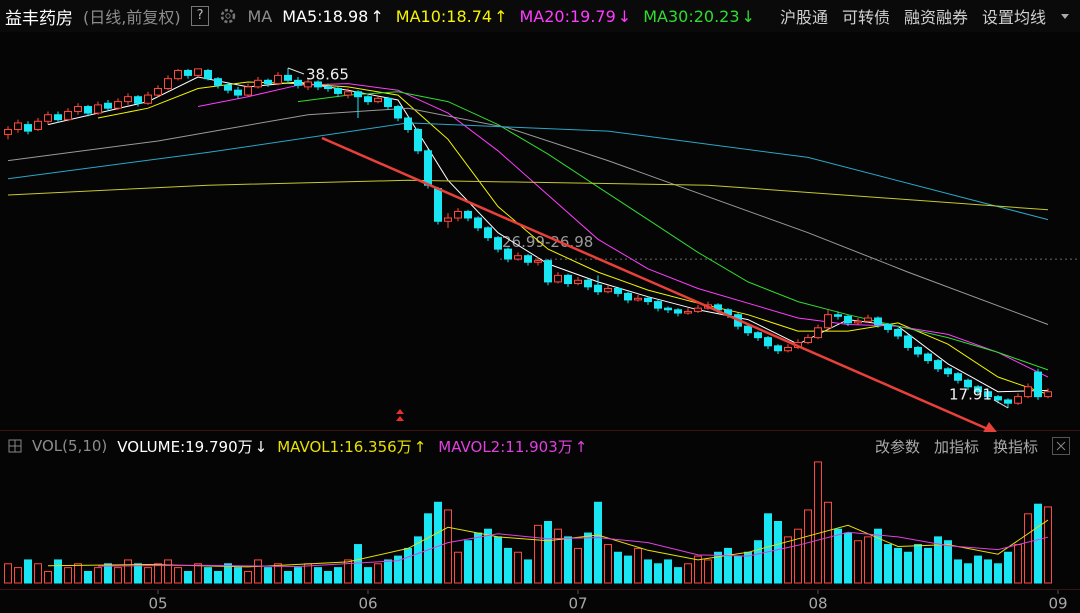 The width and height of the screenshot is (1080, 613). What do you see at coordinates (70, 446) in the screenshot?
I see `indicator-name: VOL(5,10)` at bounding box center [70, 446].